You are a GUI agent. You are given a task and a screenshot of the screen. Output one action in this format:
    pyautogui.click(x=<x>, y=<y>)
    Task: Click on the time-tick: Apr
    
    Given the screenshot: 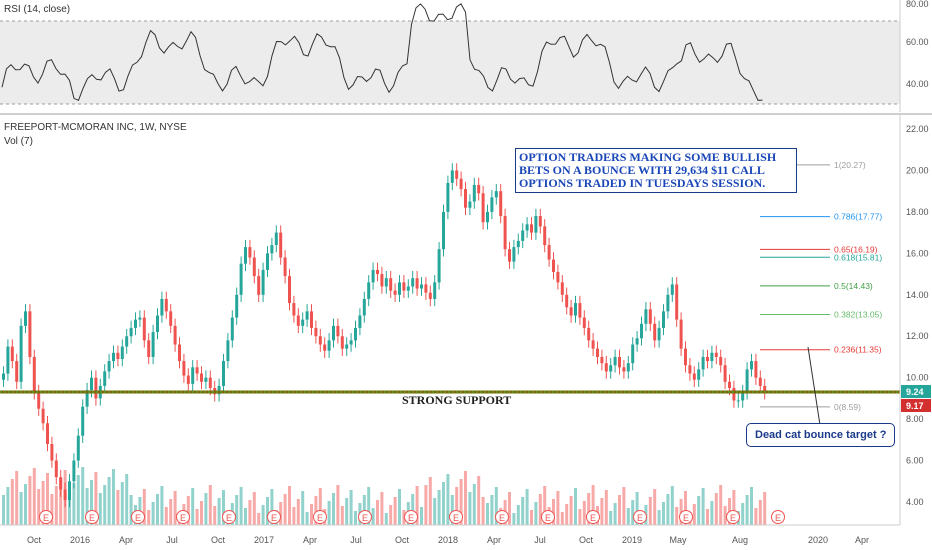 What is the action you would take?
    pyautogui.click(x=494, y=540)
    